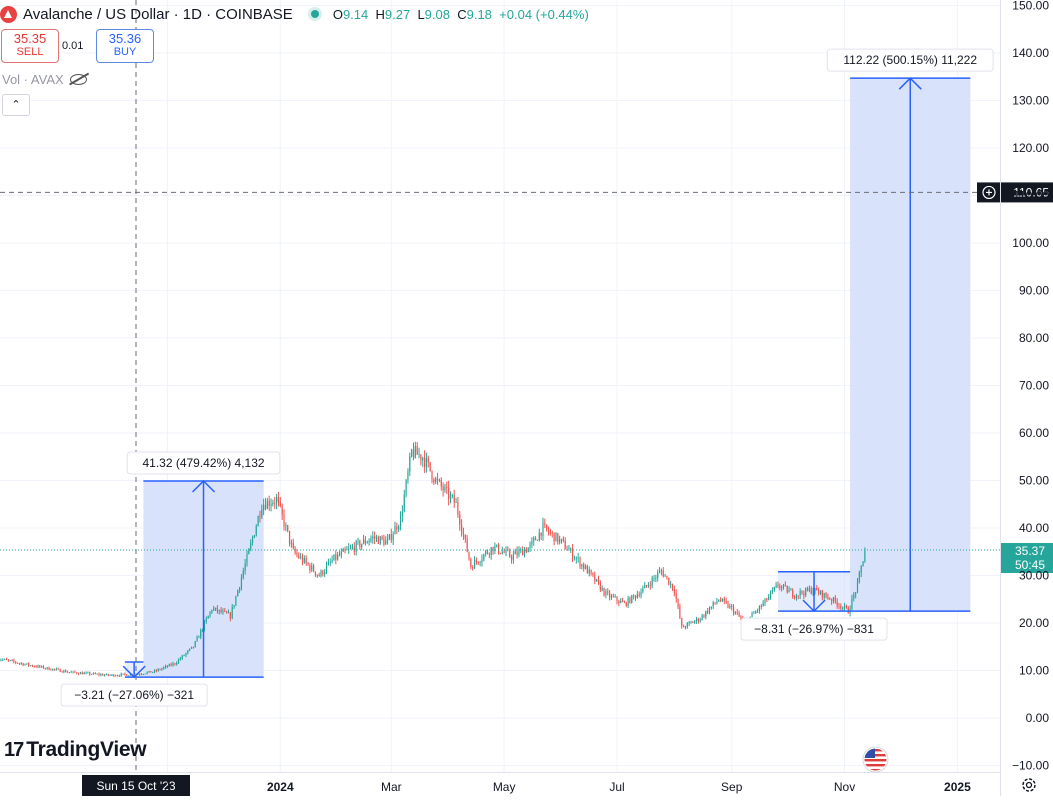 The width and height of the screenshot is (1053, 801). Describe the element at coordinates (314, 14) in the screenshot. I see `market-status-icon` at that location.